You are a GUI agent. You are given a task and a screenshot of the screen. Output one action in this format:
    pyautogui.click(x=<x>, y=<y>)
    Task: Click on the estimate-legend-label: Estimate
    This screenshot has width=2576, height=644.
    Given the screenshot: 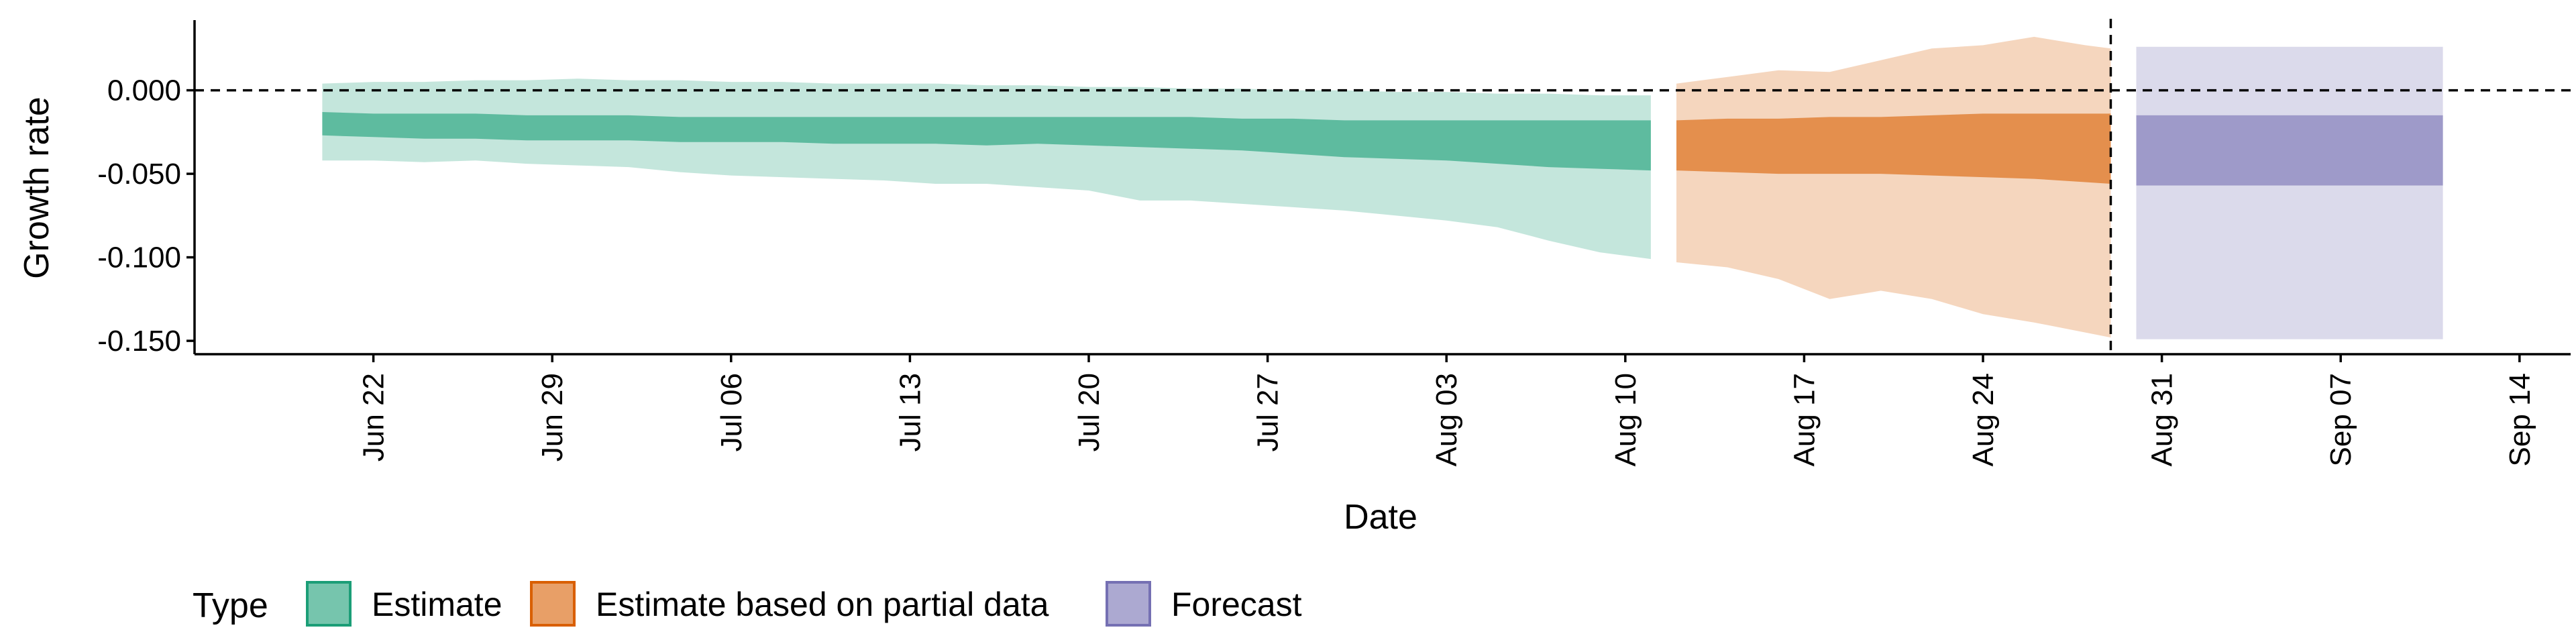 What is the action you would take?
    pyautogui.click(x=437, y=604)
    